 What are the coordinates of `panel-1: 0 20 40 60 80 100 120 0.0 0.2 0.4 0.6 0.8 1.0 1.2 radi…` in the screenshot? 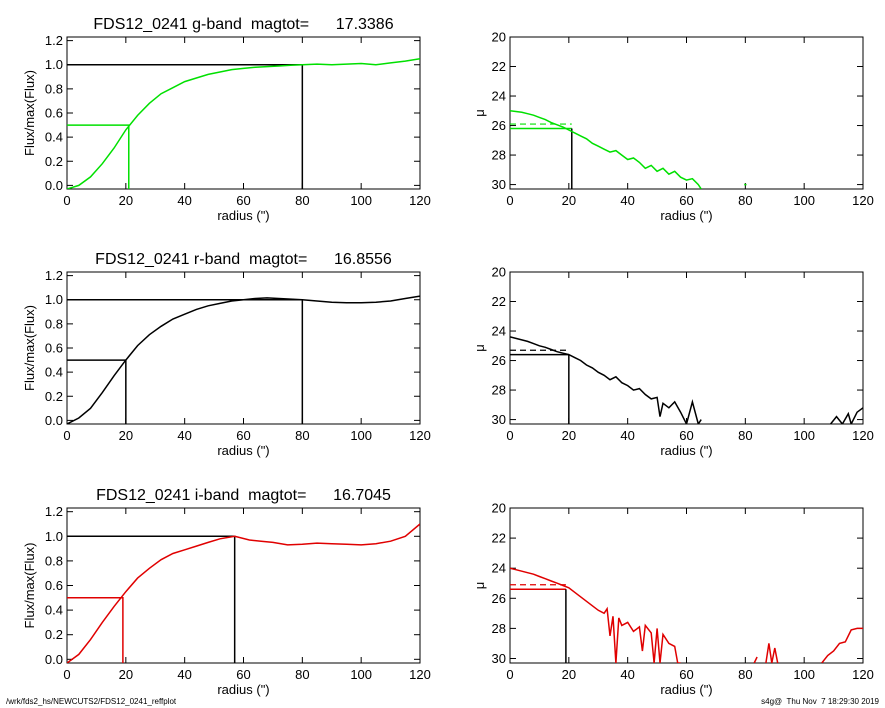 It's located at (226, 119).